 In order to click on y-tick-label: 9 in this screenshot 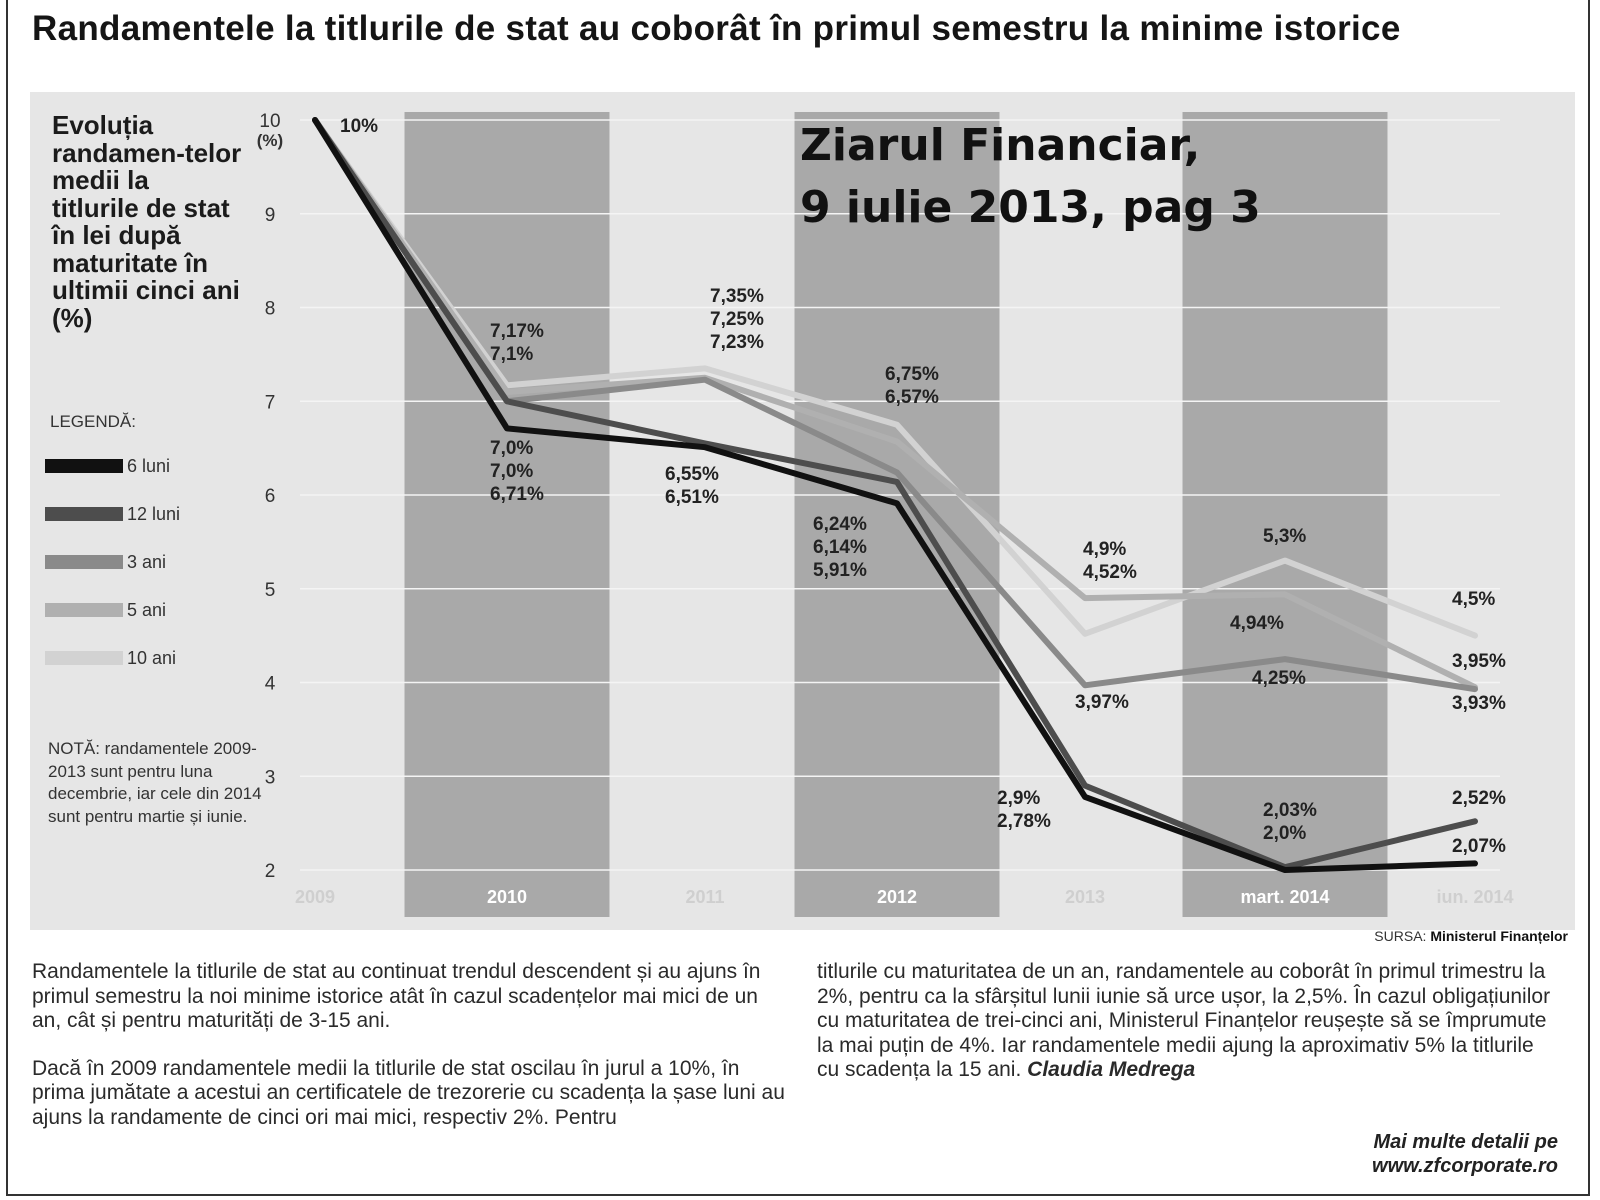, I will do `click(270, 215)`.